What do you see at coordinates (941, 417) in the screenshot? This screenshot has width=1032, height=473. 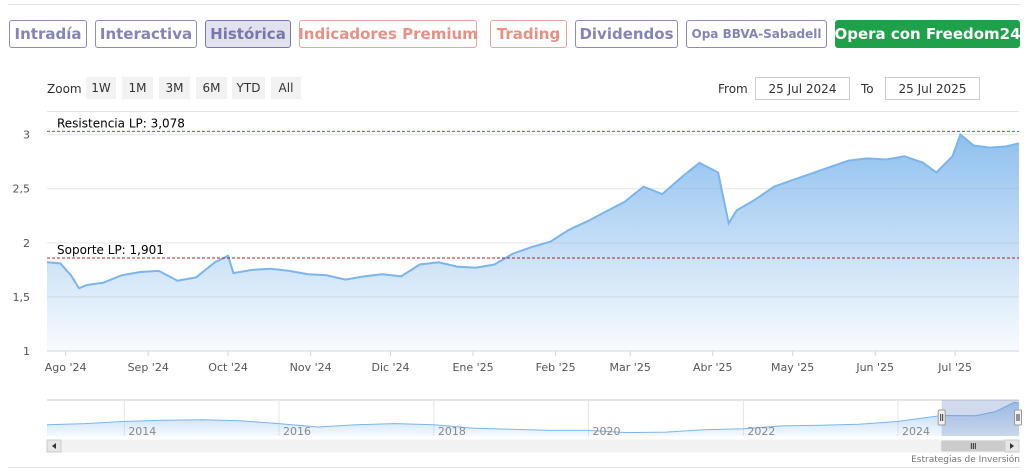 I see `navigator-left-handle` at bounding box center [941, 417].